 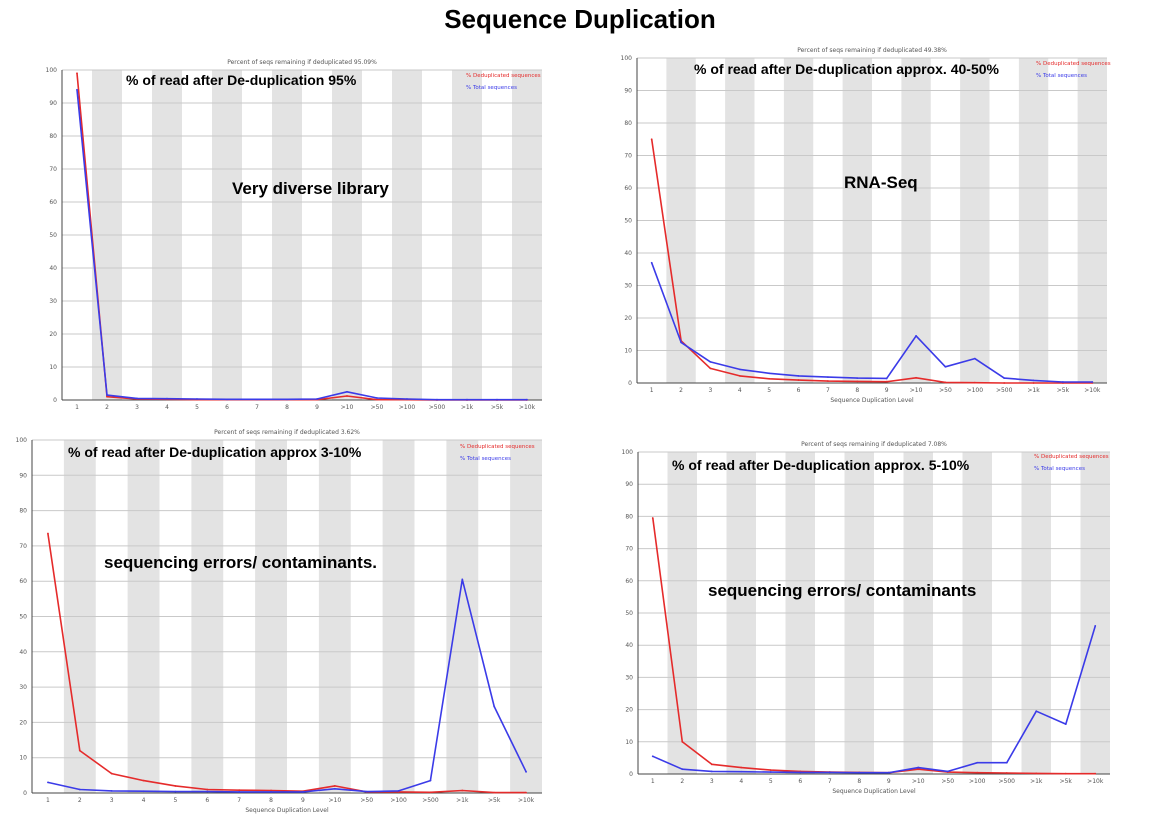 What do you see at coordinates (629, 581) in the screenshot?
I see `y-tick-label: 60` at bounding box center [629, 581].